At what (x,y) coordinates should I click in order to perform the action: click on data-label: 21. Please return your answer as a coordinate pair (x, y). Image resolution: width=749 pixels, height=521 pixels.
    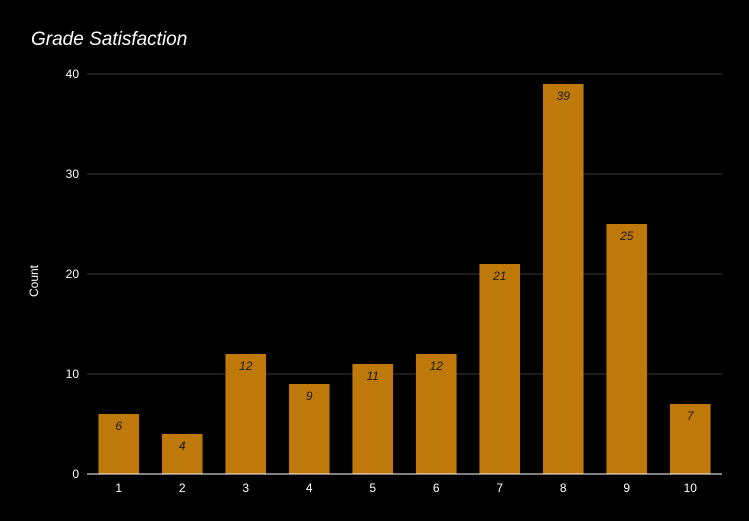
    Looking at the image, I should click on (499, 276).